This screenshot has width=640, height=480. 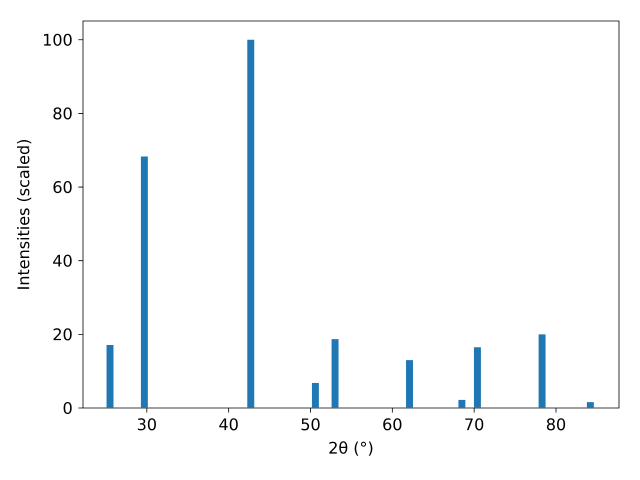 What do you see at coordinates (62, 113) in the screenshot?
I see `y-tick-label: 80` at bounding box center [62, 113].